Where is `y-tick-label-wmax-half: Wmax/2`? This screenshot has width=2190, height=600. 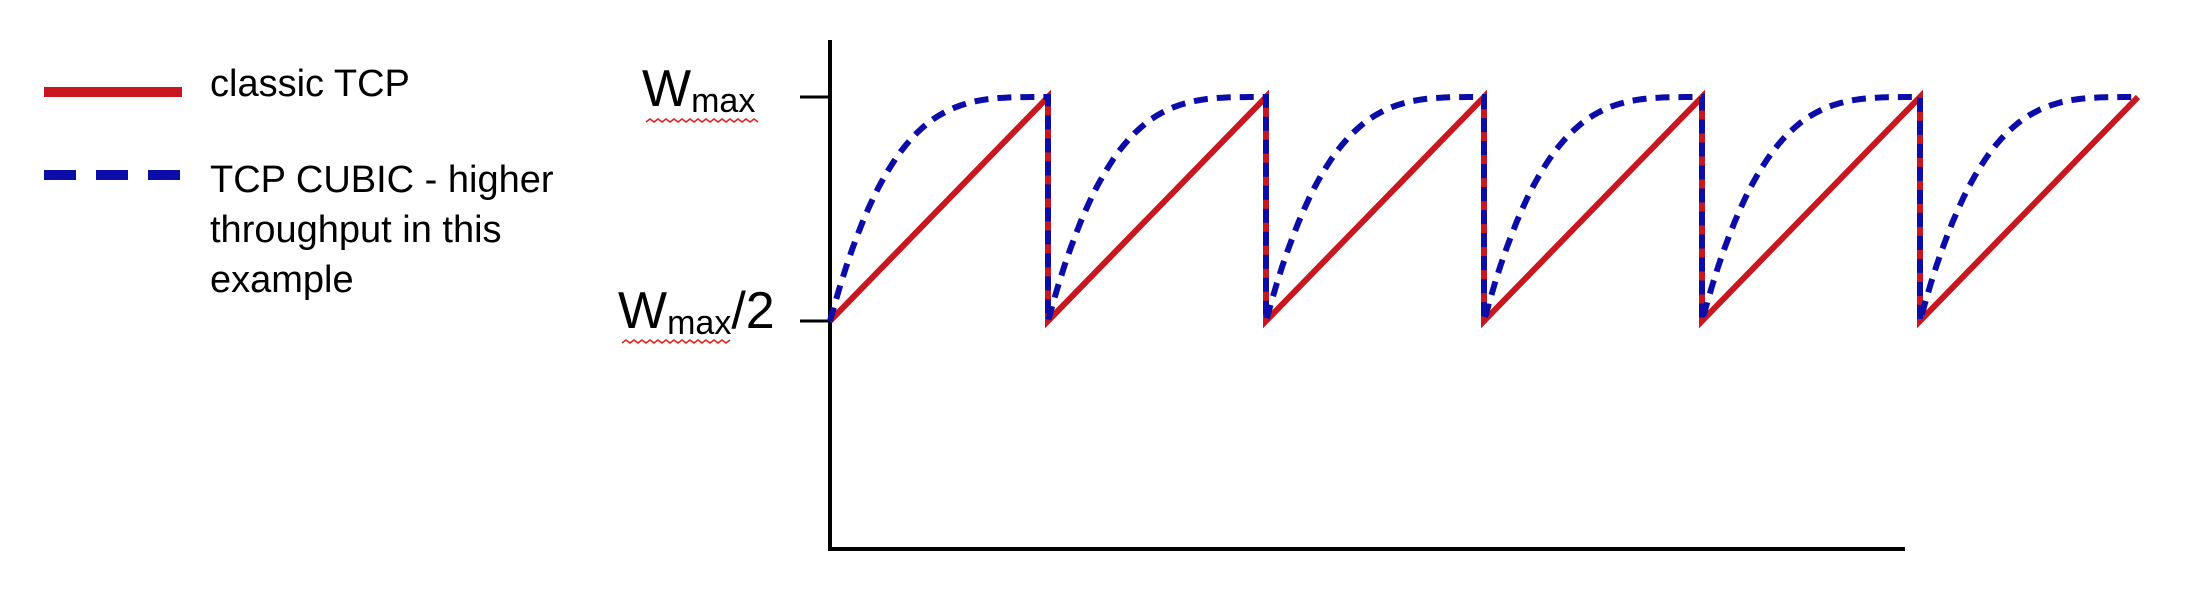
y-tick-label-wmax-half: Wmax/2 is located at coordinates (696, 312).